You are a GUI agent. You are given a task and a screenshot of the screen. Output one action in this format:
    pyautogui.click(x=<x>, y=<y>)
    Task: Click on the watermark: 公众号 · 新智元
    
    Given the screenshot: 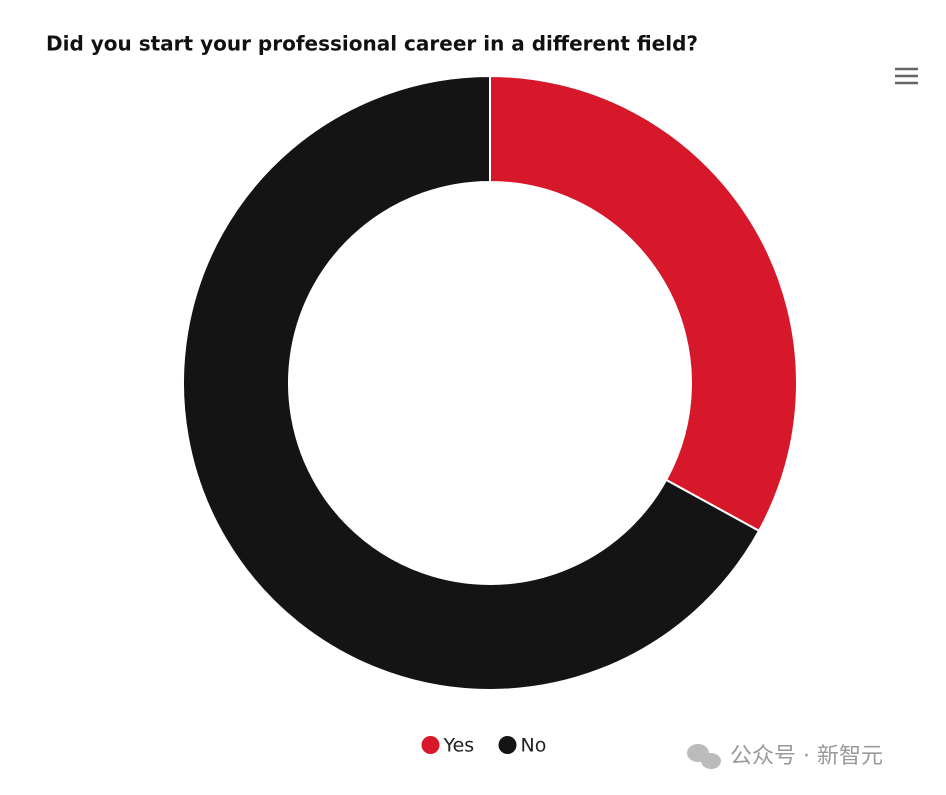 What is the action you would take?
    pyautogui.click(x=806, y=756)
    